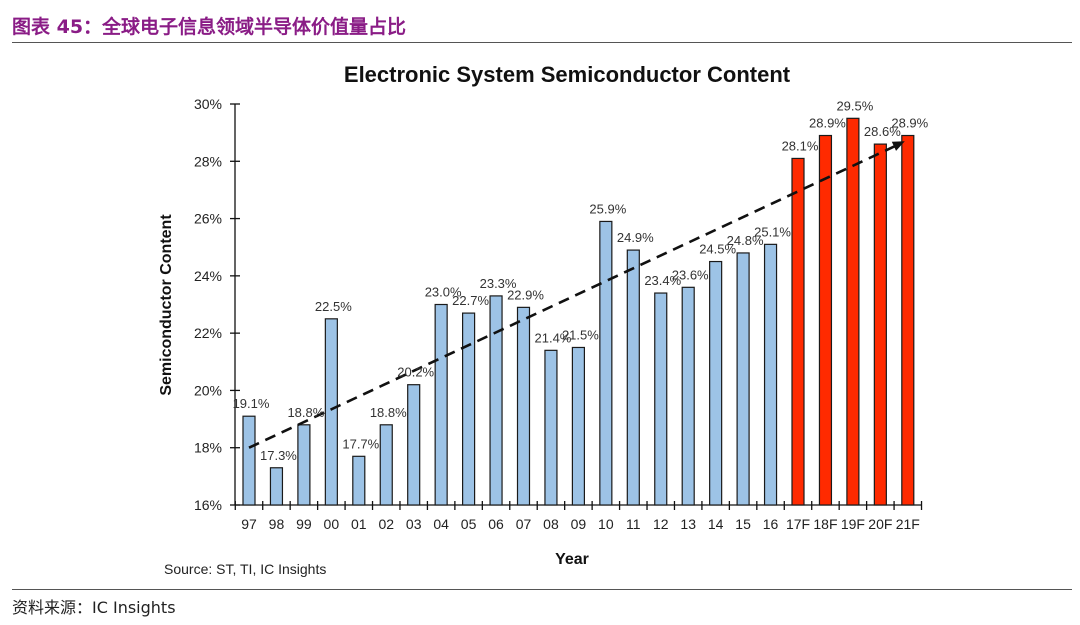  Describe the element at coordinates (208, 161) in the screenshot. I see `y-tick-label: 28%` at that location.